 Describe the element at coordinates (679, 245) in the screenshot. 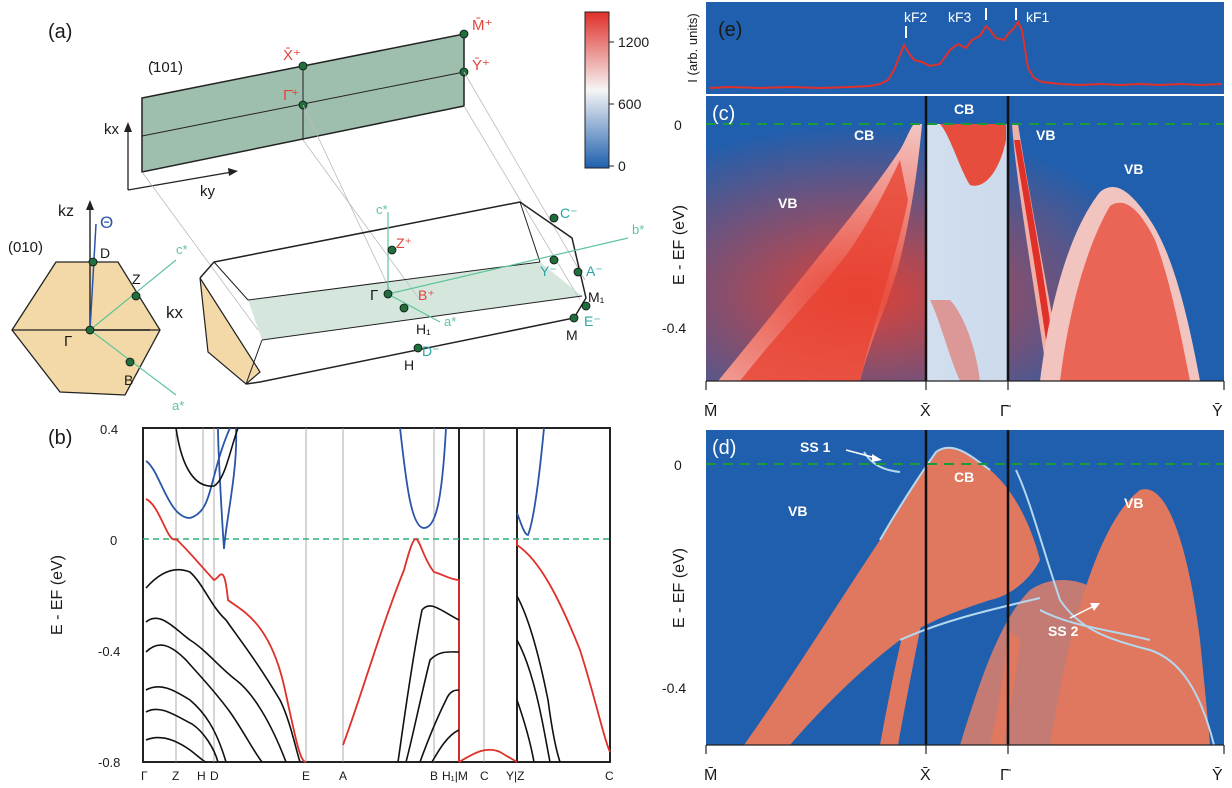

I see `c-ylabel: E - EF (eV)` at that location.